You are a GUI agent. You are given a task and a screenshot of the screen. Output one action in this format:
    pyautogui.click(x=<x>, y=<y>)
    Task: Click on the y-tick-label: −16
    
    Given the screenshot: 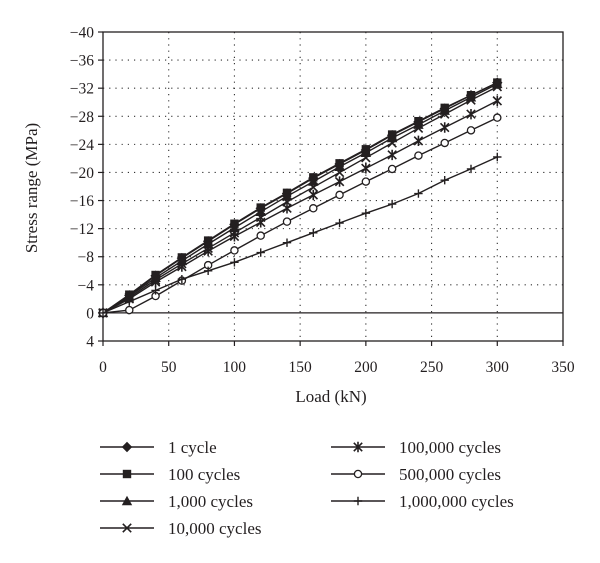 What is the action you would take?
    pyautogui.click(x=82, y=201)
    